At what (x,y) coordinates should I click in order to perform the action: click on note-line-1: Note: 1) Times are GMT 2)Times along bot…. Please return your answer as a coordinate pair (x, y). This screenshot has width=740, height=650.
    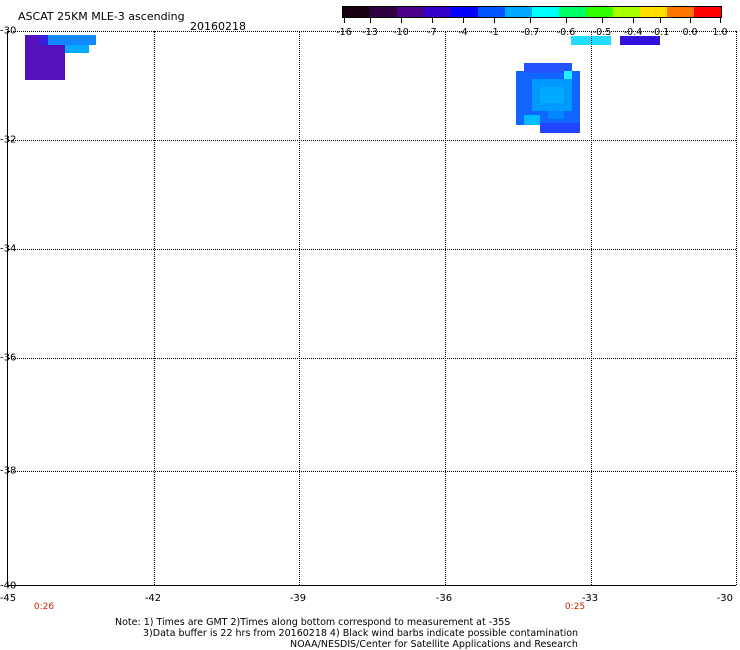
    Looking at the image, I should click on (313, 622).